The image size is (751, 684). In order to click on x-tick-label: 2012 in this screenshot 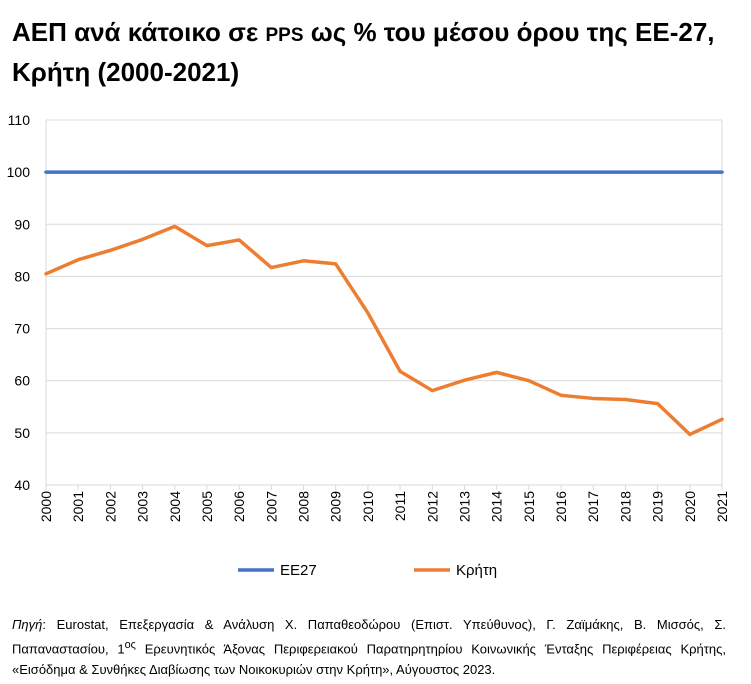, I will do `click(432, 506)`.